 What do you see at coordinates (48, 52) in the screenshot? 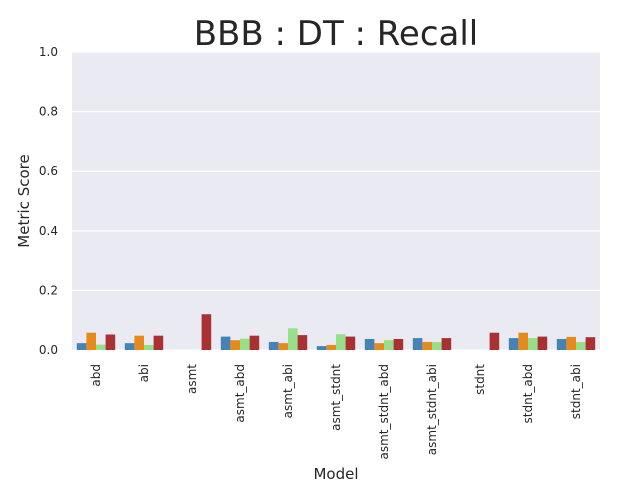
I see `y-tick-label: 1.0` at bounding box center [48, 52].